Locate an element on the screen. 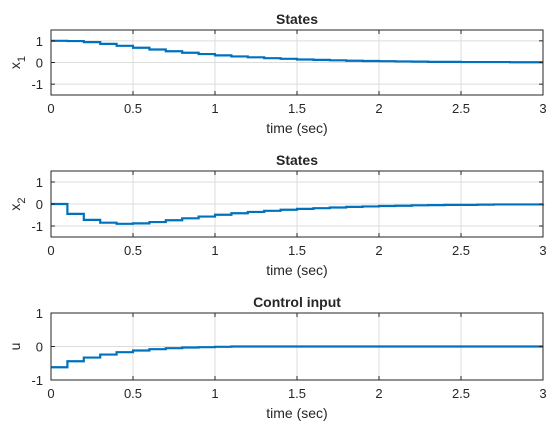 This screenshot has width=548, height=432. y-axis-label: u is located at coordinates (15, 347).